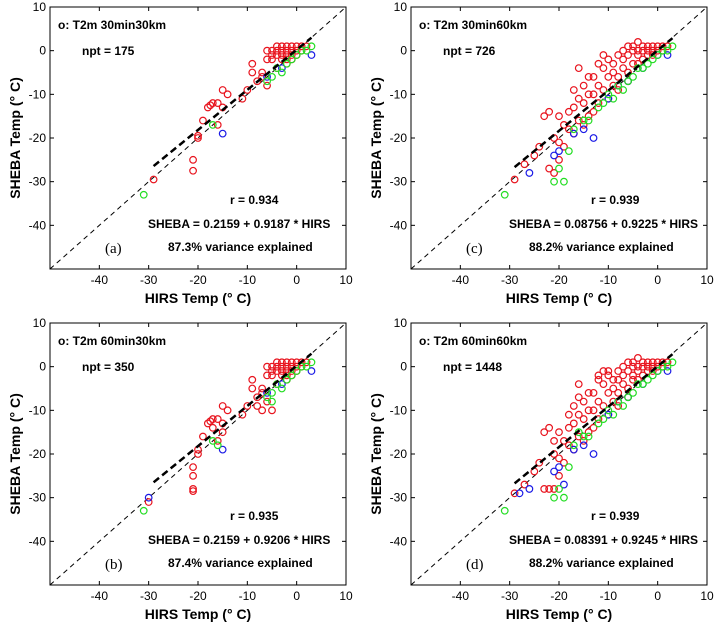  What do you see at coordinates (657, 596) in the screenshot?
I see `x-tick-label: 0` at bounding box center [657, 596].